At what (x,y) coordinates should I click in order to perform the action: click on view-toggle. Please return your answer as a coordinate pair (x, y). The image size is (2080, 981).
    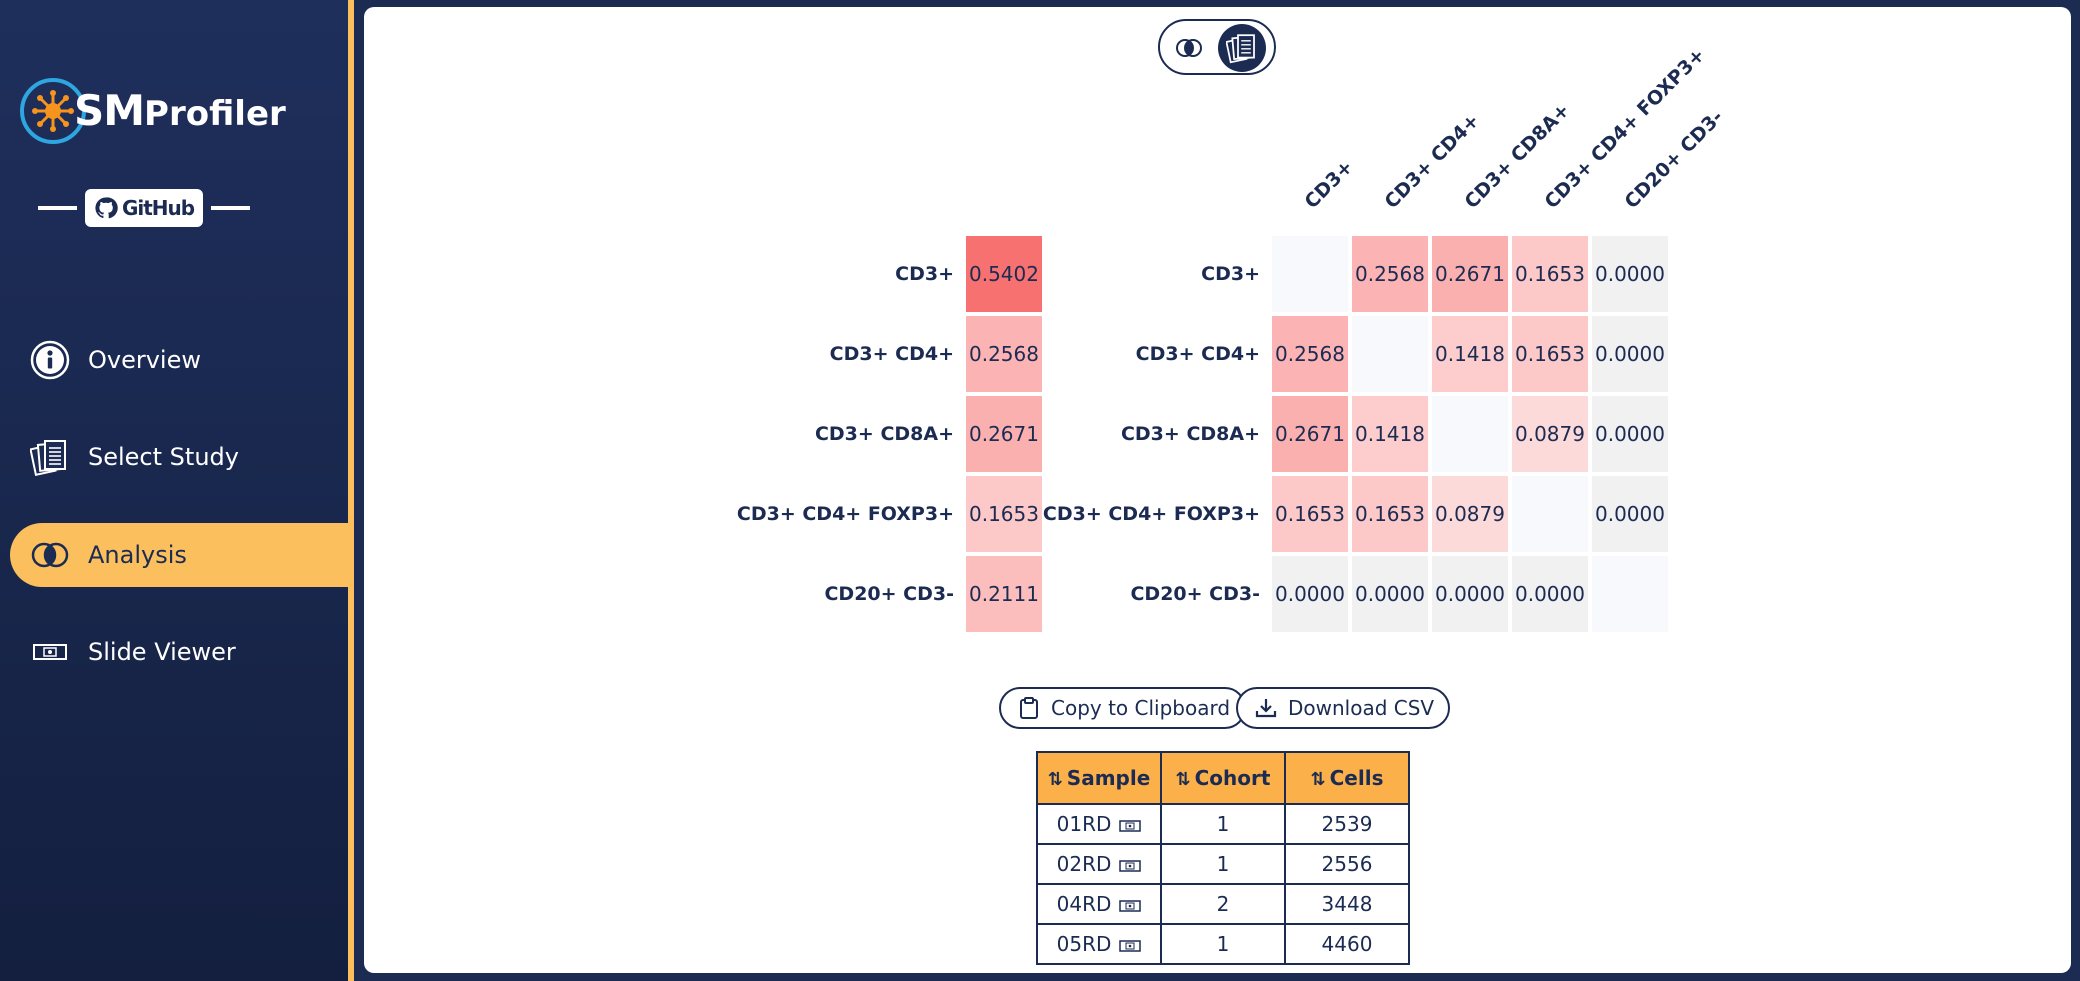
    Looking at the image, I should click on (1217, 47).